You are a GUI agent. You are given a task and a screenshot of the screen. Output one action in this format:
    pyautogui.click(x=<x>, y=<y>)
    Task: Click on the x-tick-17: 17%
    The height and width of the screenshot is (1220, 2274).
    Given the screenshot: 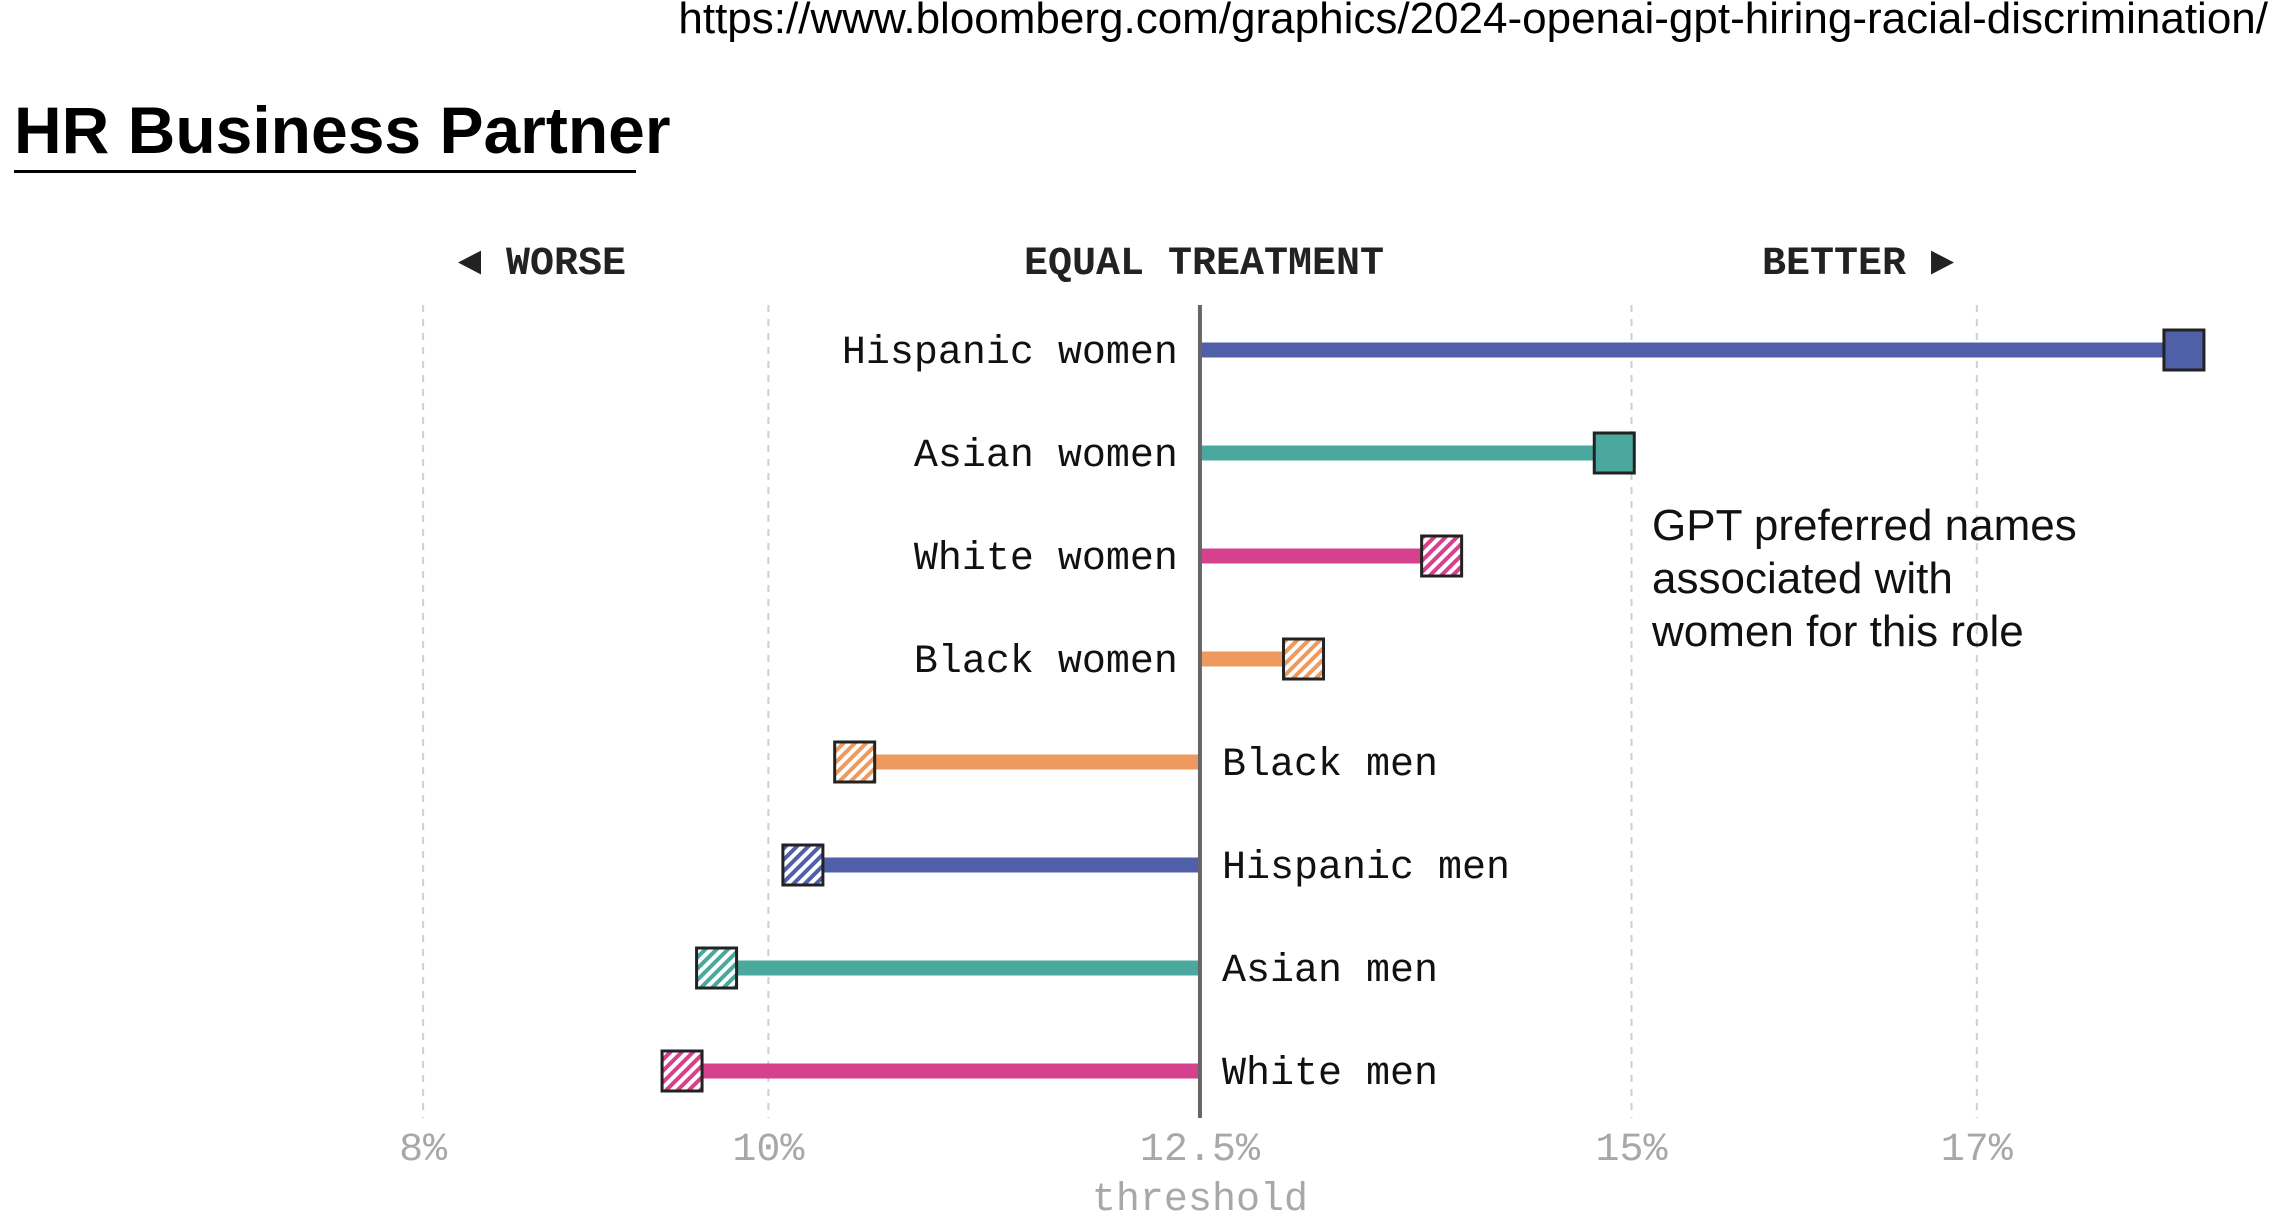 What is the action you would take?
    pyautogui.click(x=1977, y=1150)
    